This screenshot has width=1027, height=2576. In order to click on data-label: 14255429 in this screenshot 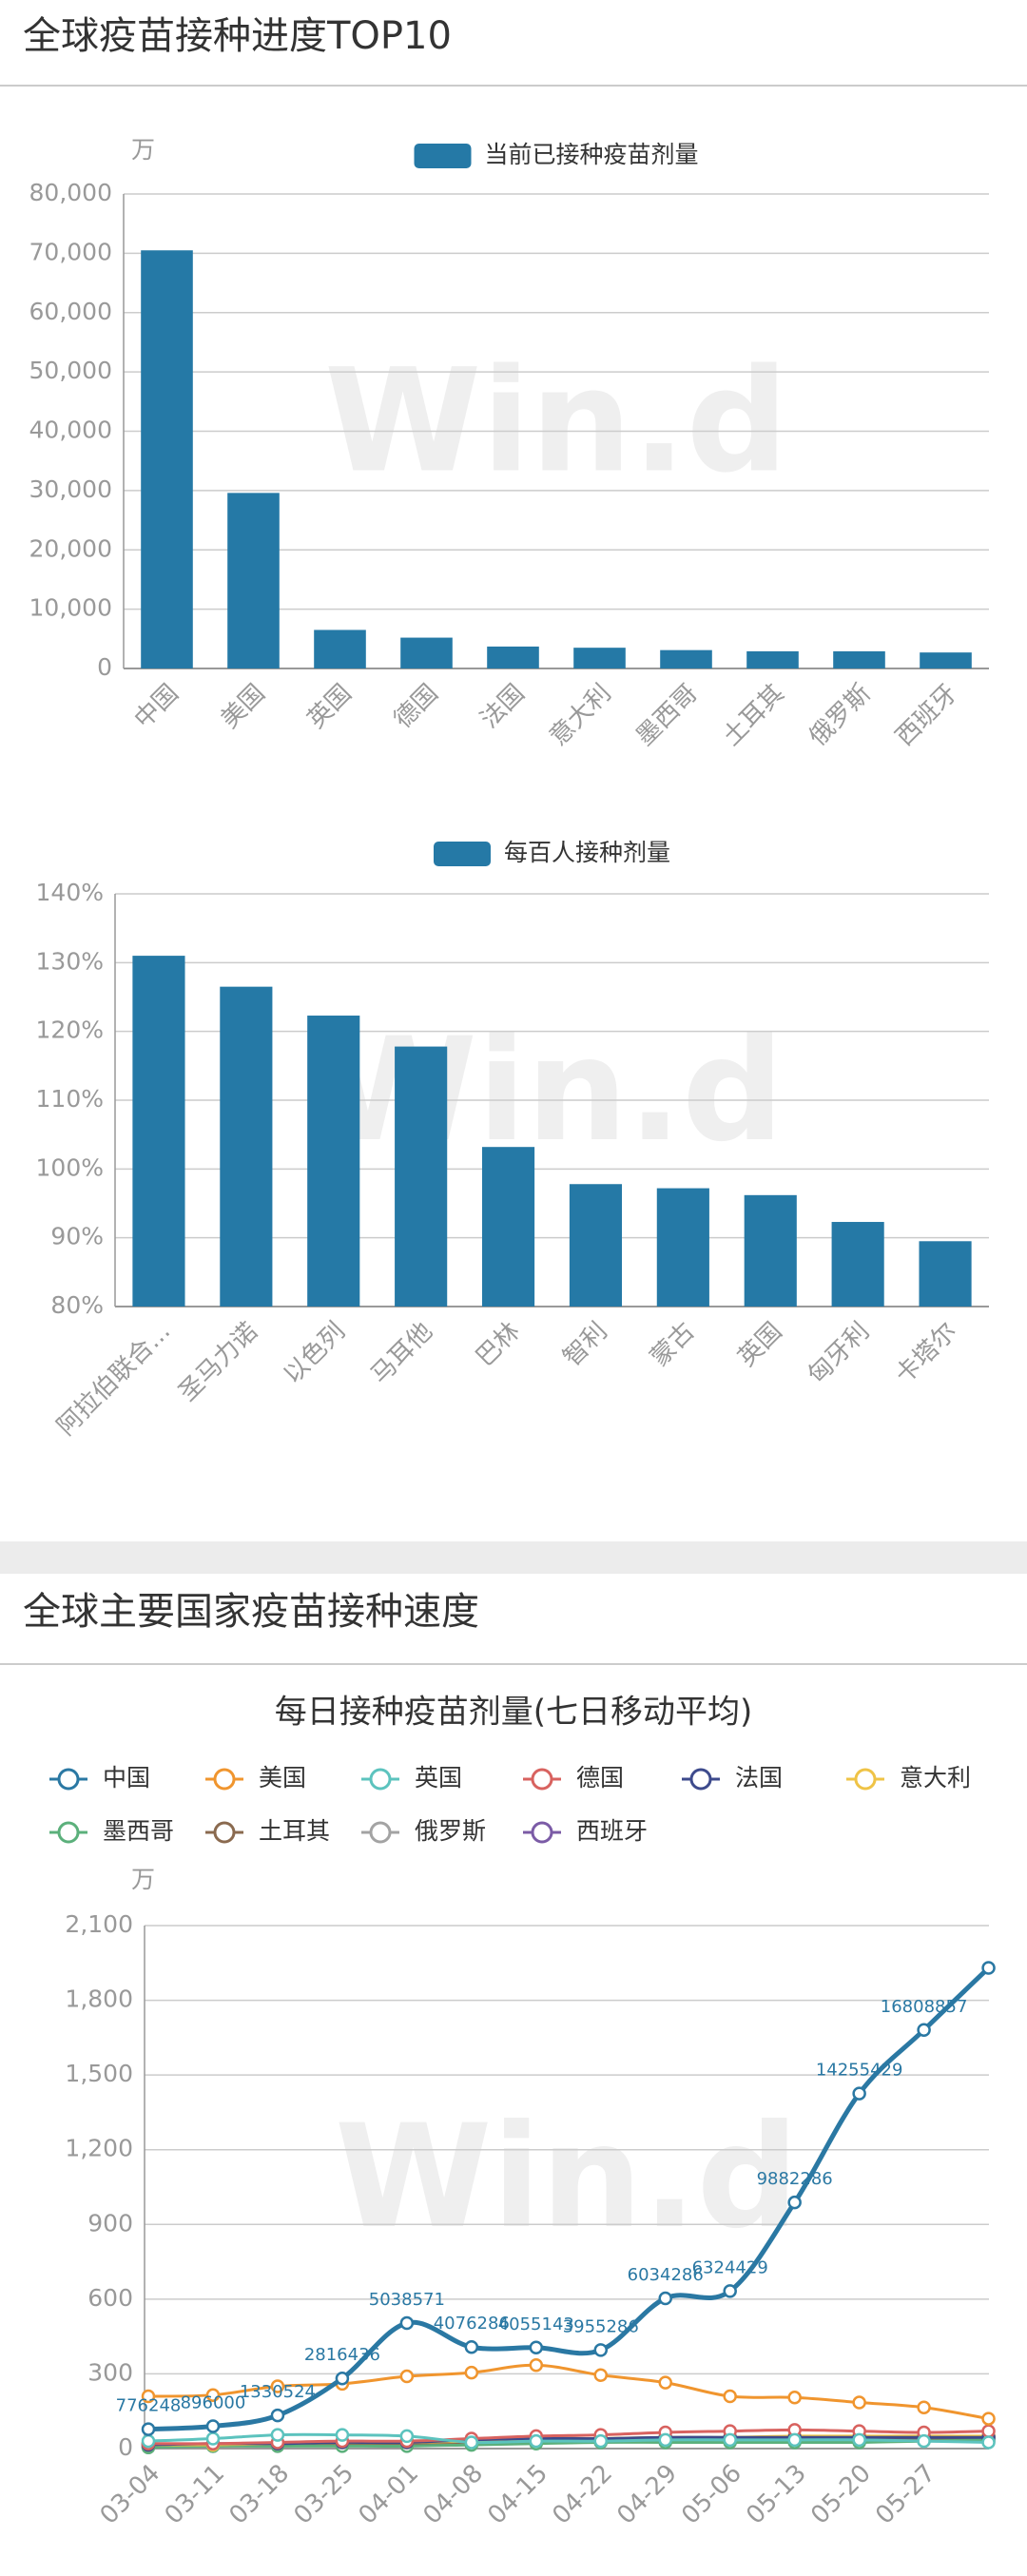, I will do `click(860, 2071)`.